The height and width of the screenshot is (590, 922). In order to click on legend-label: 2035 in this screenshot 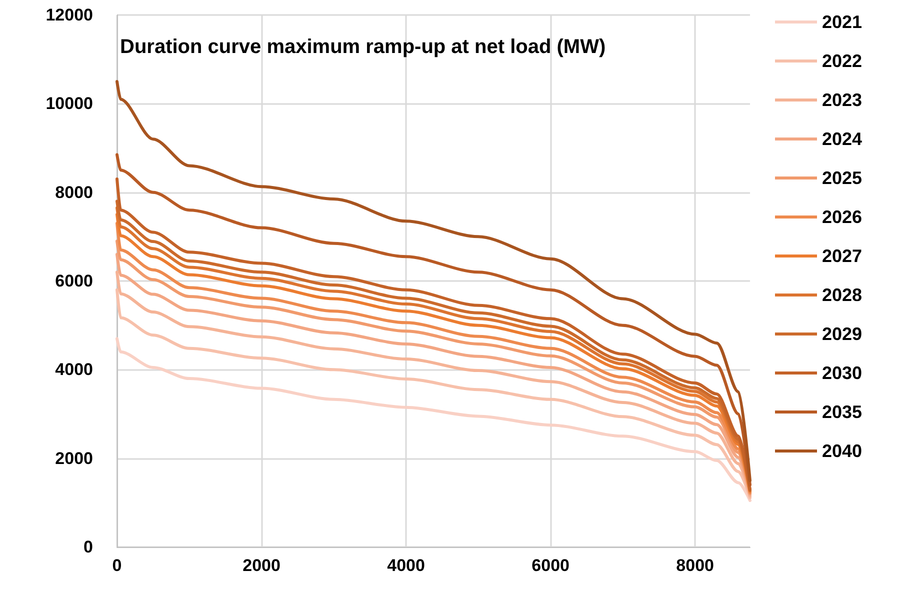, I will do `click(842, 412)`.